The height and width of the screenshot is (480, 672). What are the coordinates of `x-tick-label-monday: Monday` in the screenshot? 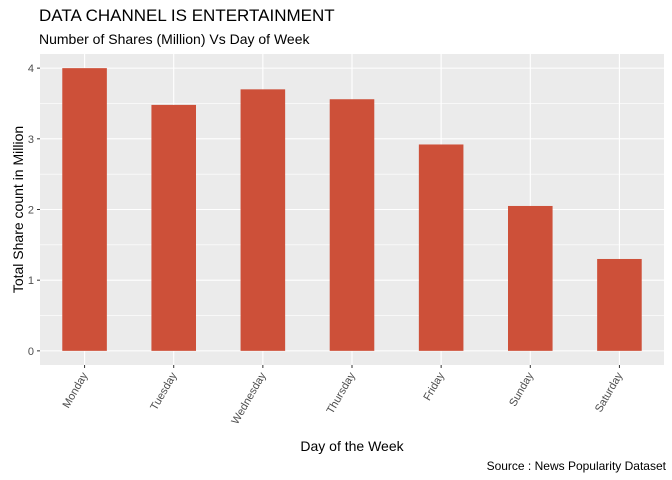 It's located at (76, 390).